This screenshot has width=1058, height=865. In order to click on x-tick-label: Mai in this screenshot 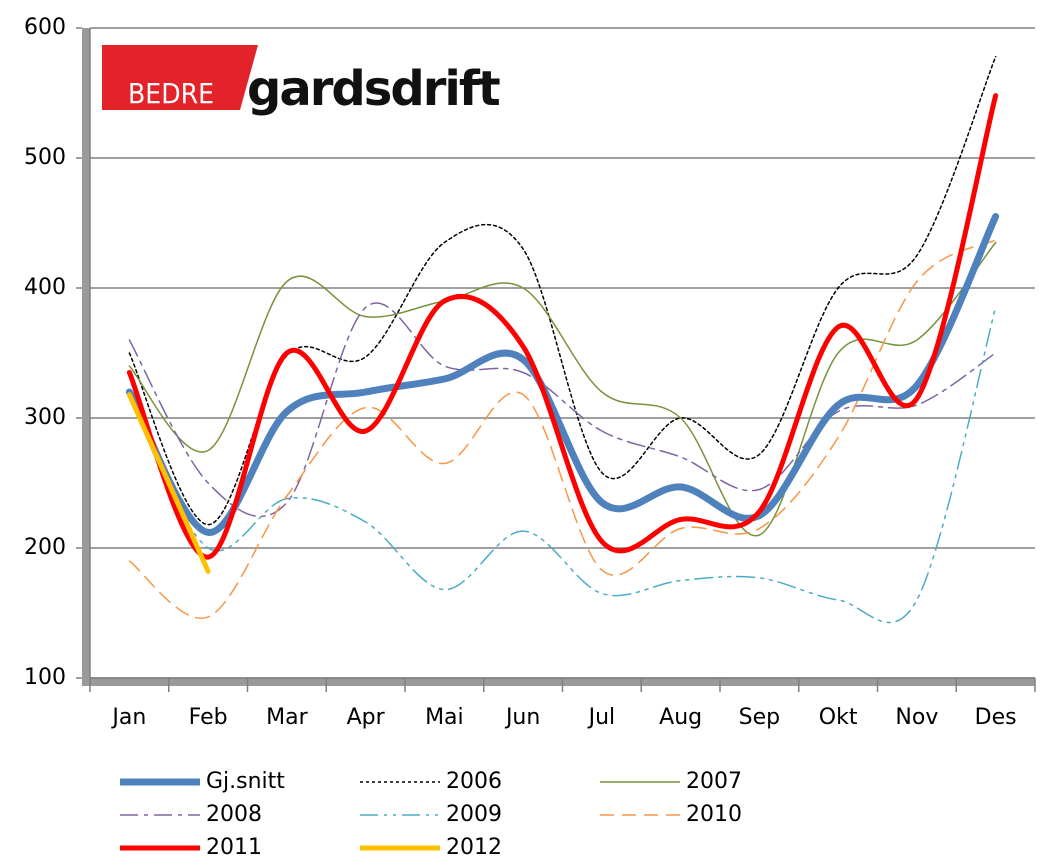, I will do `click(444, 717)`.